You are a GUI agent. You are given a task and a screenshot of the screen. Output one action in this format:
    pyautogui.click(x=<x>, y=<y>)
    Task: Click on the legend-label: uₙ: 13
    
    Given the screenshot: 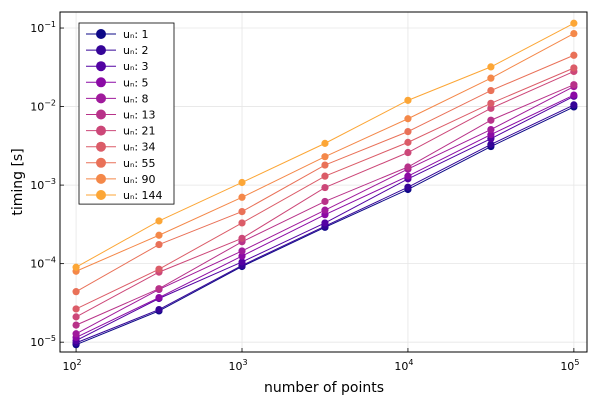 What is the action you would take?
    pyautogui.click(x=139, y=115)
    